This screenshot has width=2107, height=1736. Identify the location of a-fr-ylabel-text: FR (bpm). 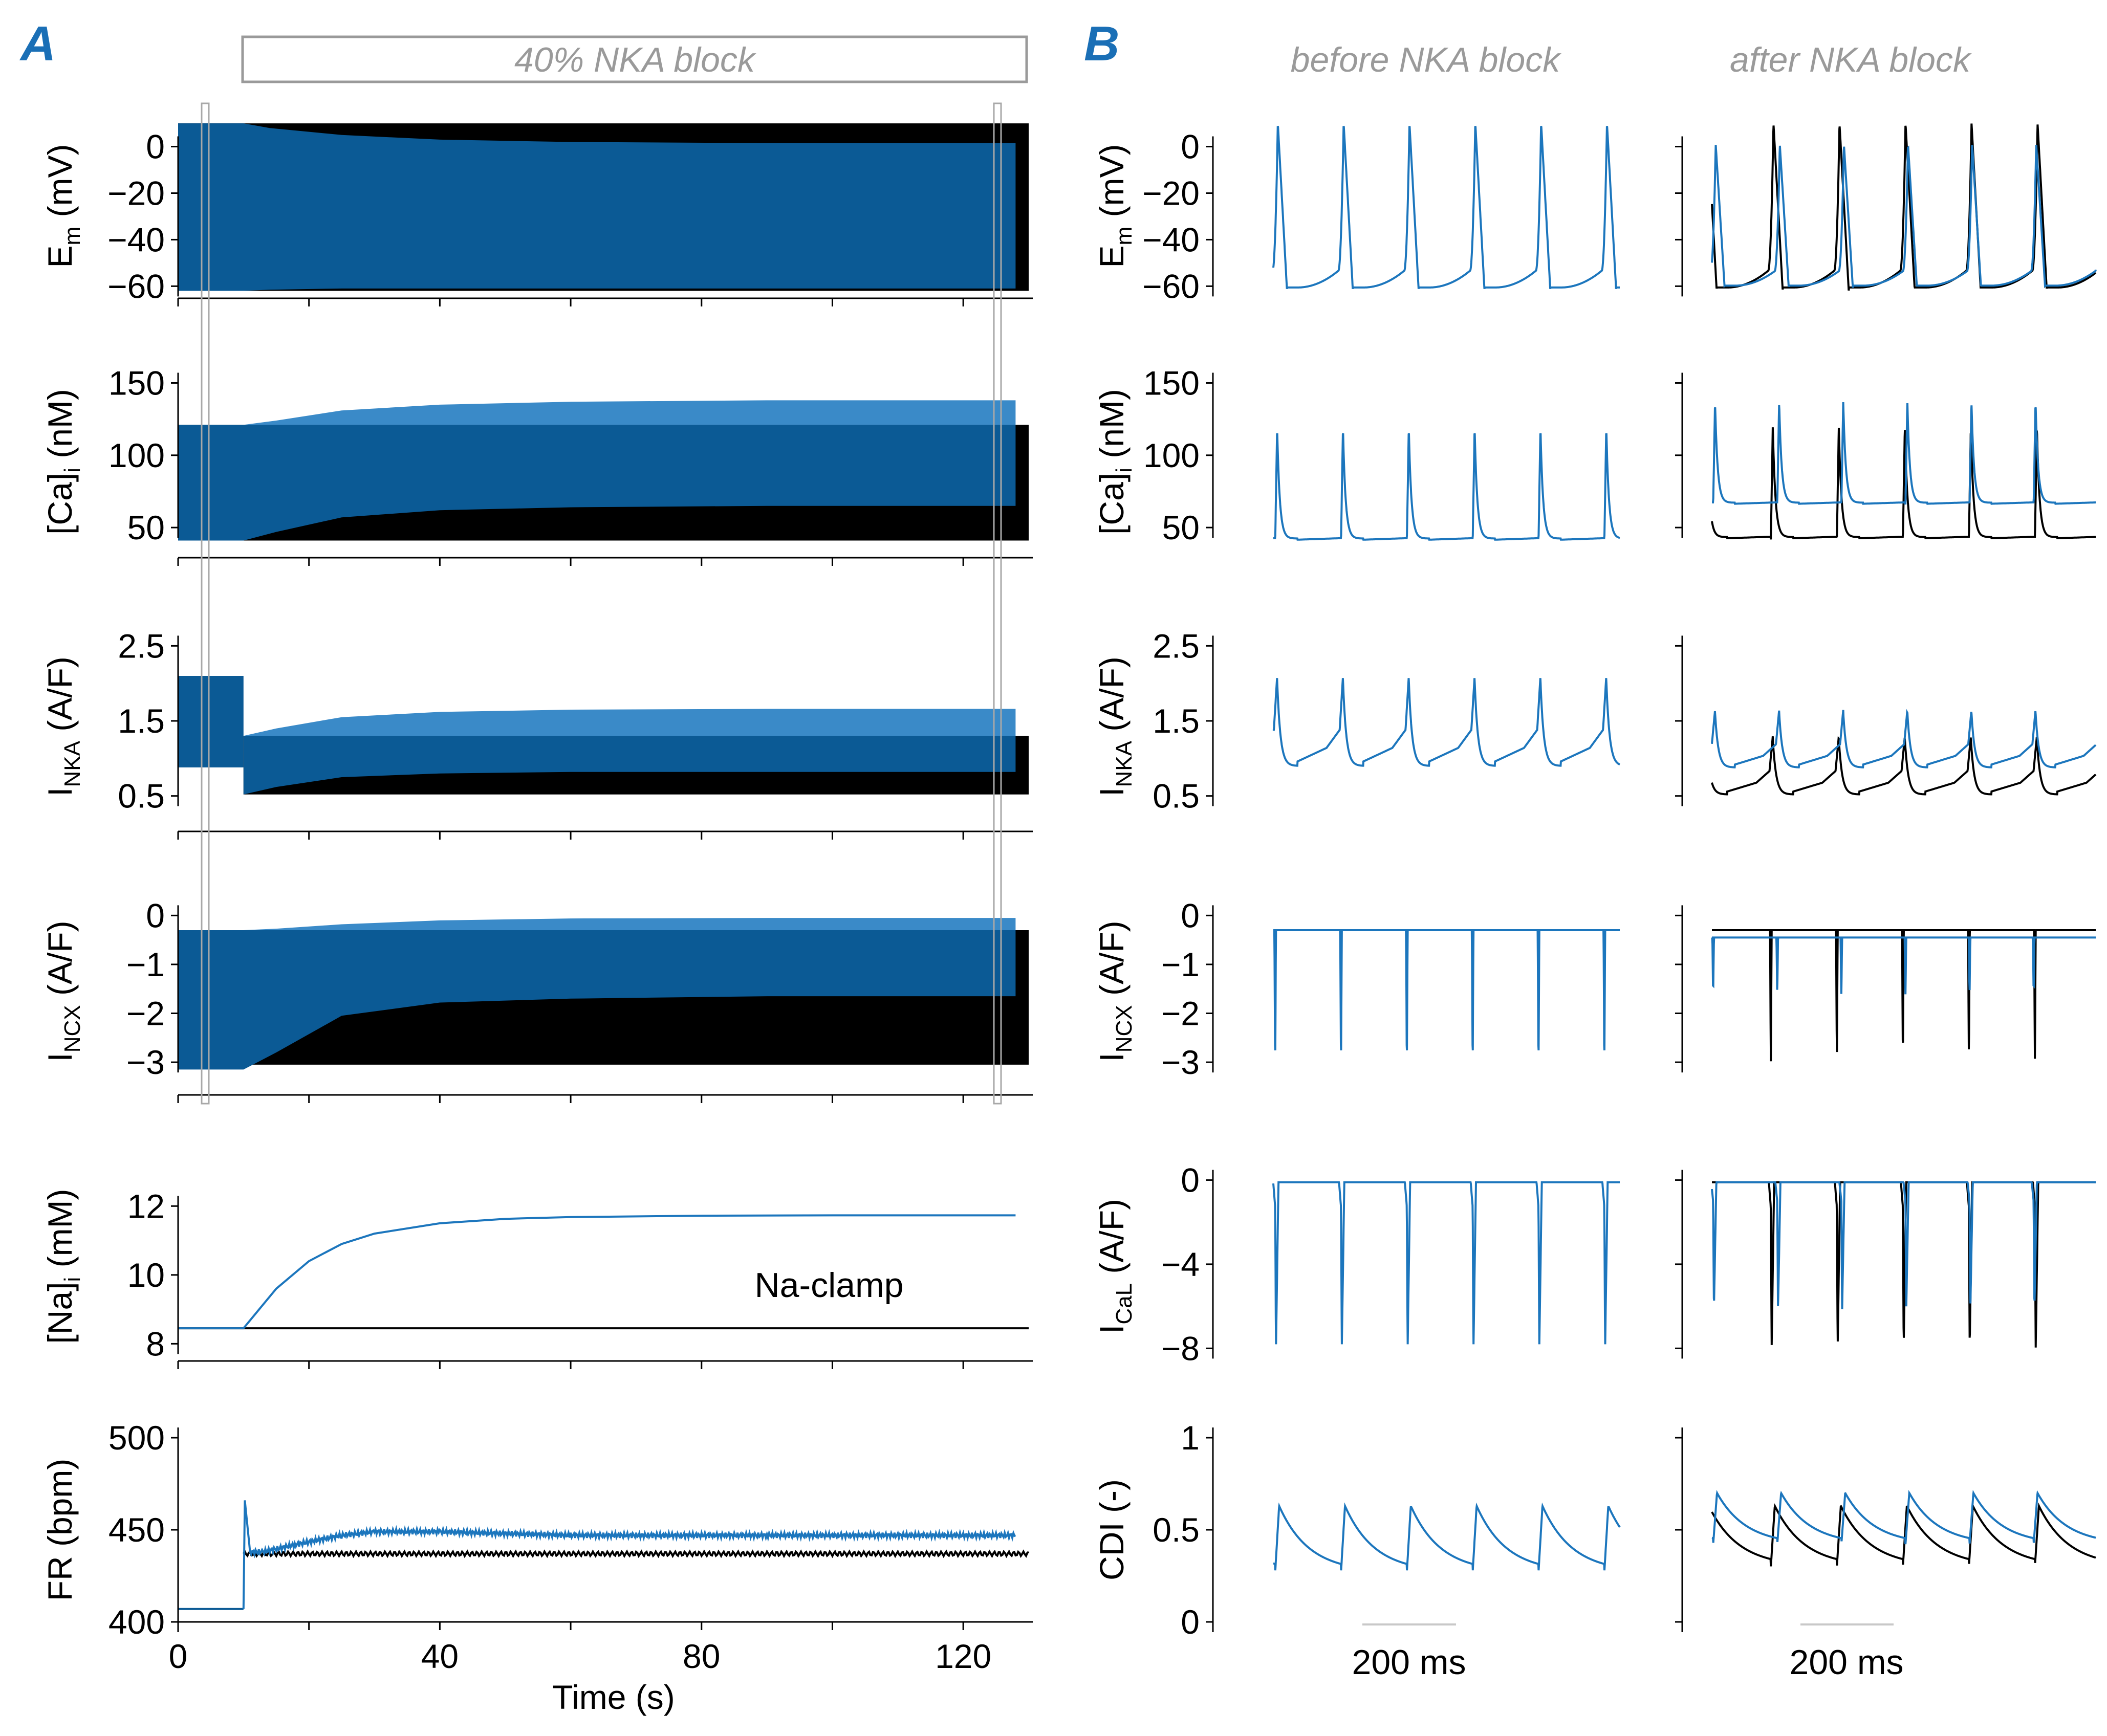
(60, 1530).